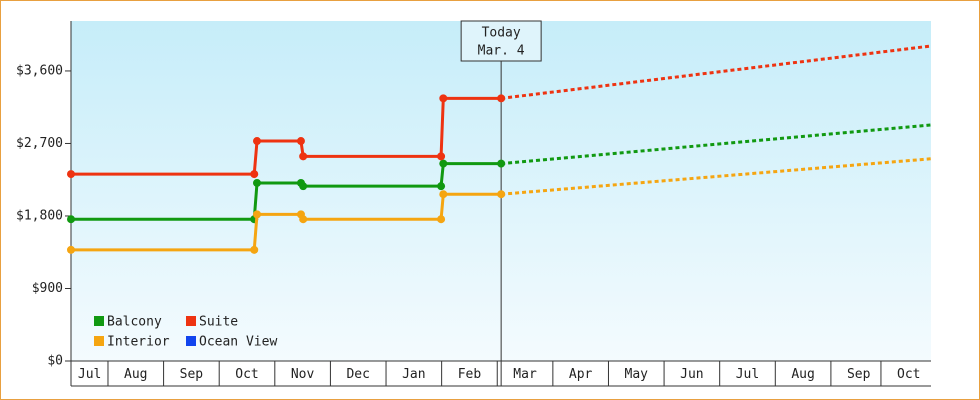 This screenshot has height=400, width=980. What do you see at coordinates (501, 33) in the screenshot?
I see `today-label: Today` at bounding box center [501, 33].